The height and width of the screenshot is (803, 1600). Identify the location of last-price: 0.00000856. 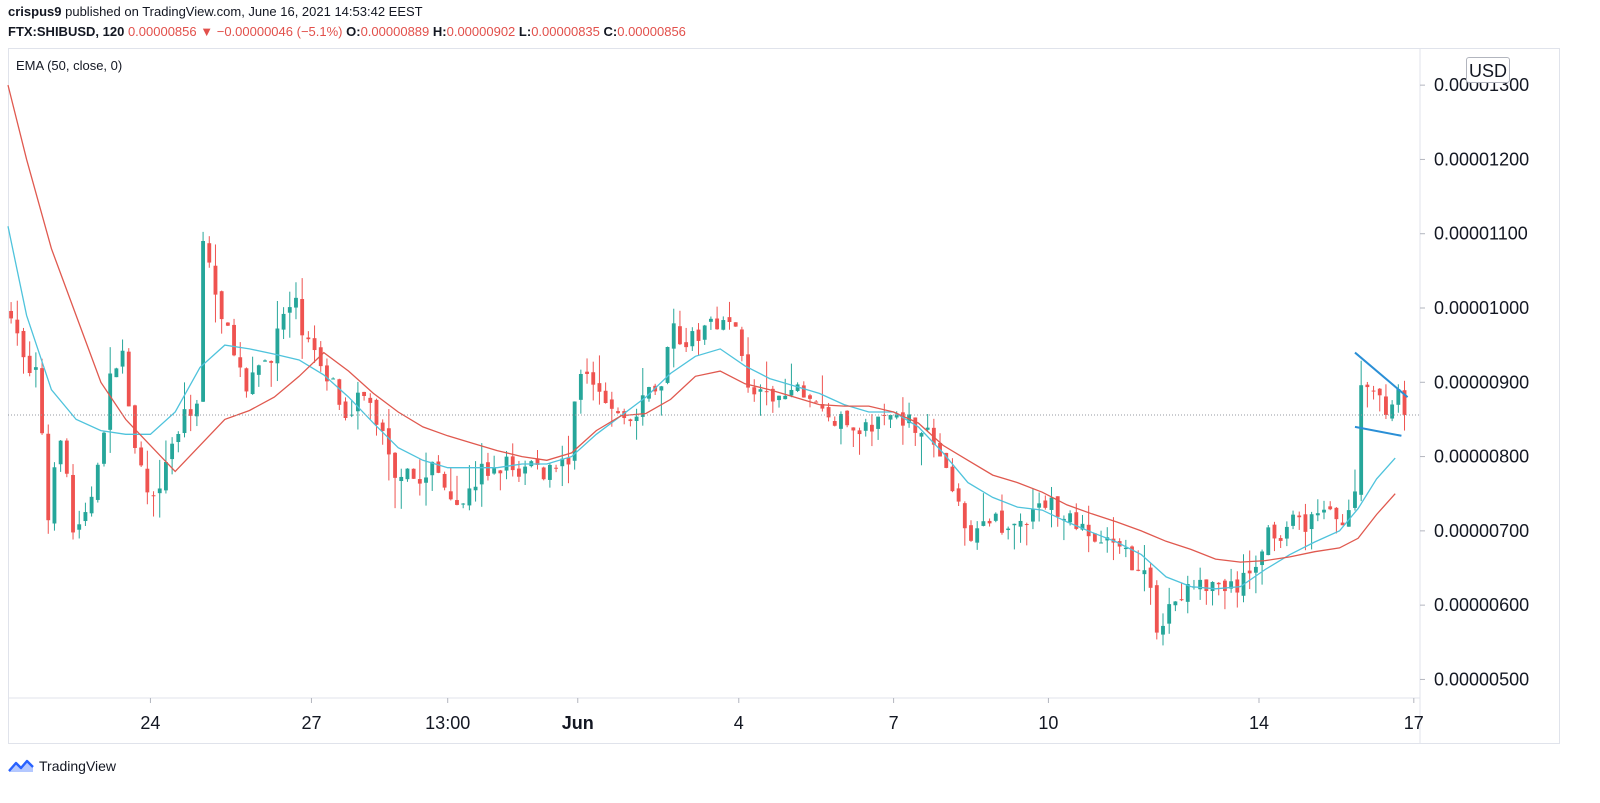
(162, 31).